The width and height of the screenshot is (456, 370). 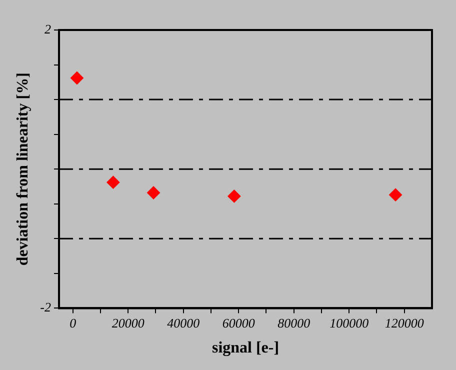 What do you see at coordinates (46, 307) in the screenshot?
I see `y-tick-label: -2` at bounding box center [46, 307].